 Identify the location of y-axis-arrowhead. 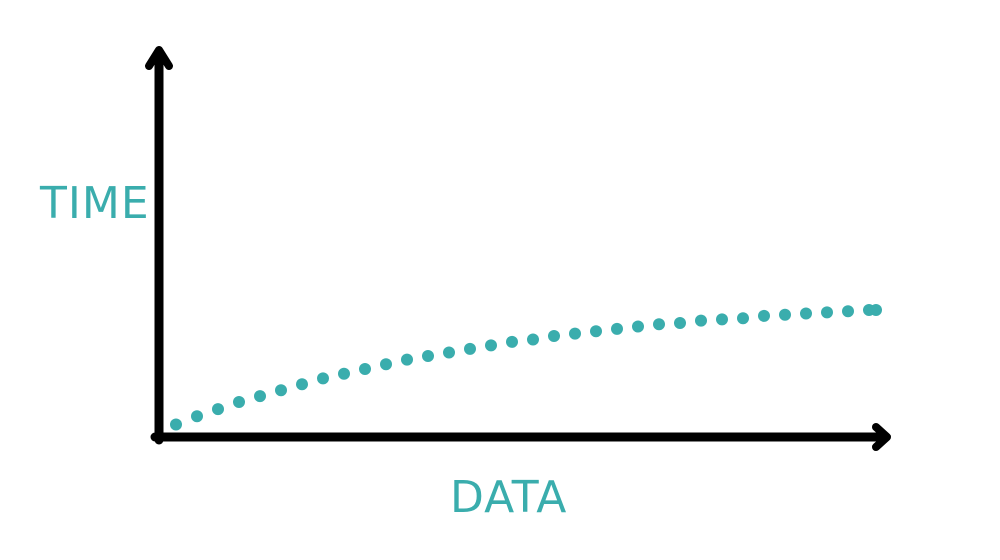
(159, 58).